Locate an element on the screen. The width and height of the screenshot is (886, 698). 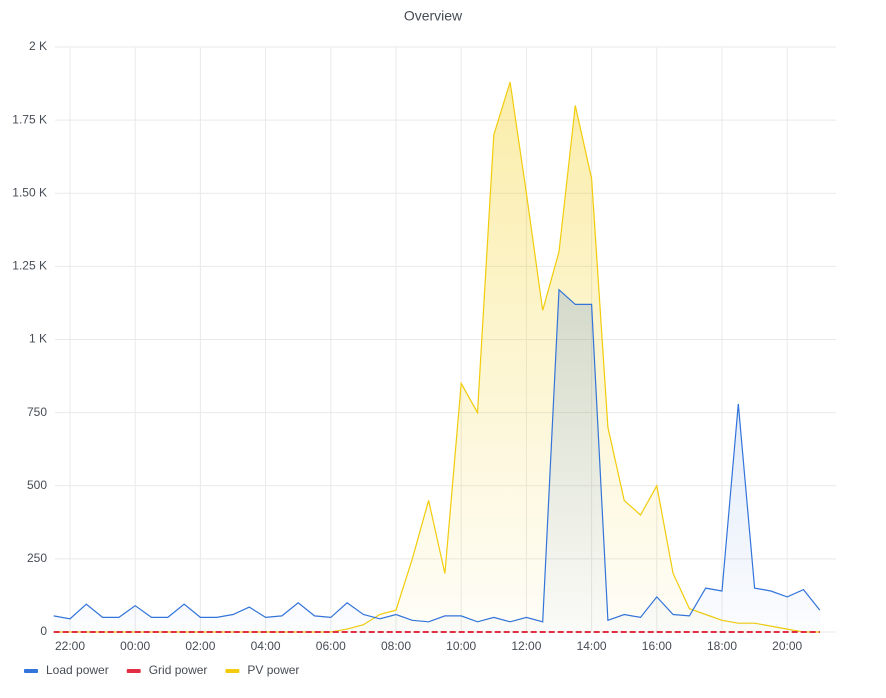
y-tick-label: 750 is located at coordinates (37, 412).